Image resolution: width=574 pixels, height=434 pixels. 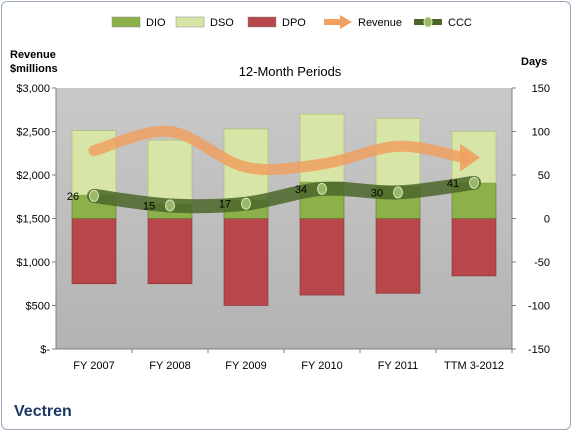 I want to click on ccc-data-label: 17, so click(x=225, y=205).